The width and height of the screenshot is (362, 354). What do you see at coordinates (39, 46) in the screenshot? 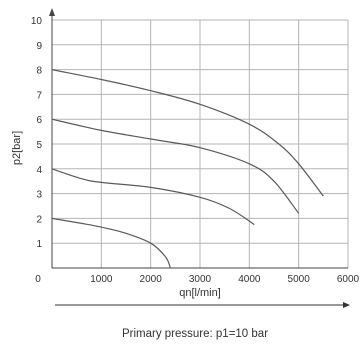
I see `y-tick-label: 9` at bounding box center [39, 46].